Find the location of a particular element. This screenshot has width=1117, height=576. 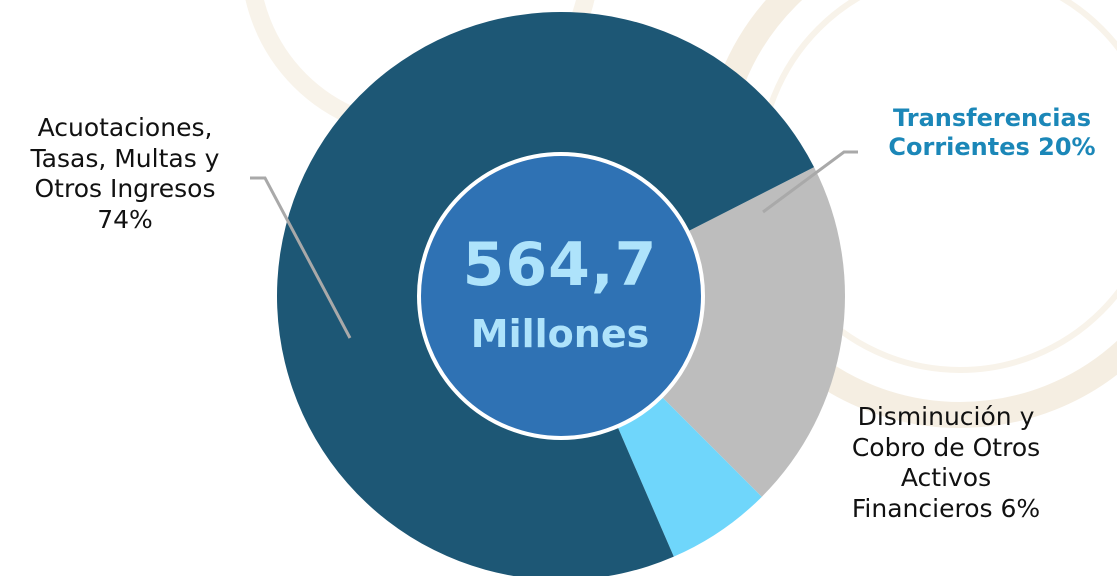

center-total-unit: Millones is located at coordinates (560, 334).